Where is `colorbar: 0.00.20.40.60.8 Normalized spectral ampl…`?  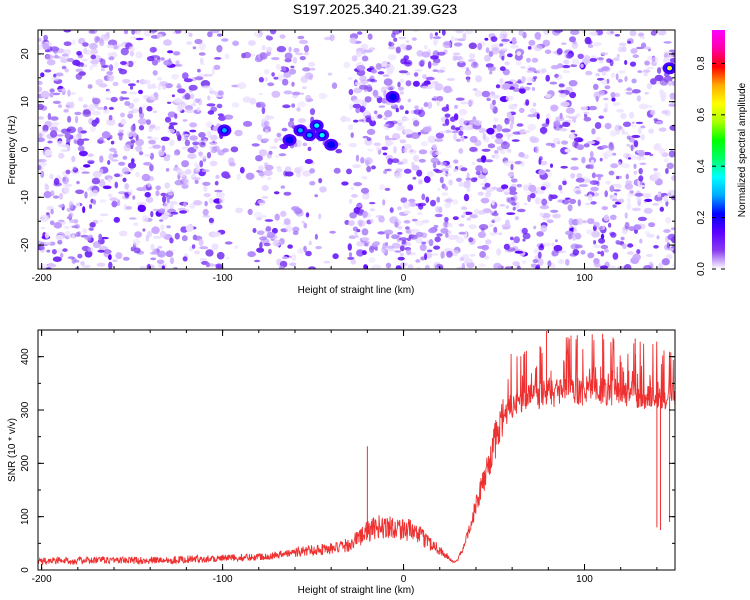
colorbar: 0.00.20.40.60.8 Normalized spectral ampl… is located at coordinates (722, 153).